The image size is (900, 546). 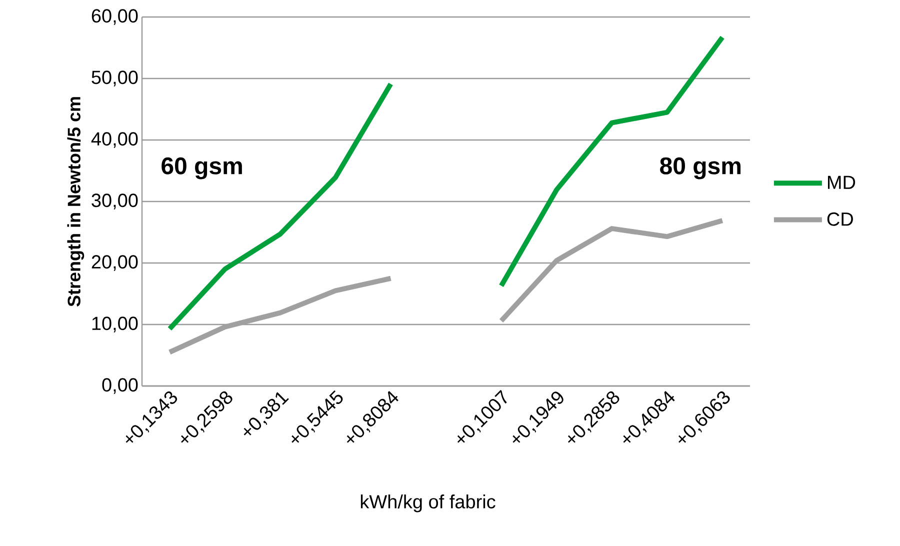 I want to click on annotation: 80 gsm, so click(x=700, y=168).